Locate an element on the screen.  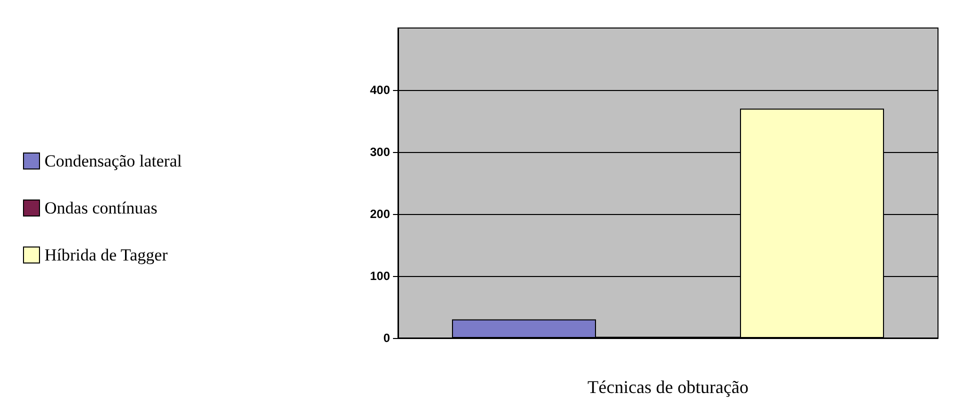
y-tick-label: 300 is located at coordinates (380, 152).